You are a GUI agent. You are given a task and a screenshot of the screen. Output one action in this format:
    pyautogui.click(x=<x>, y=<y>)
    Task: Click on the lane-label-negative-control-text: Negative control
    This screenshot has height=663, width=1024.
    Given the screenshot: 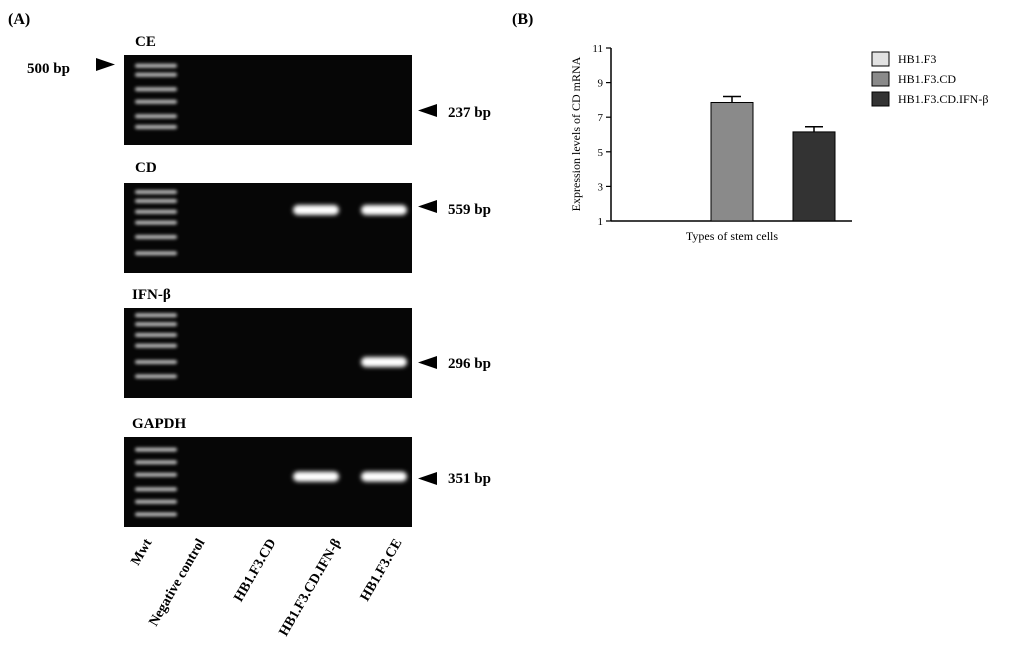 What is the action you would take?
    pyautogui.click(x=177, y=582)
    